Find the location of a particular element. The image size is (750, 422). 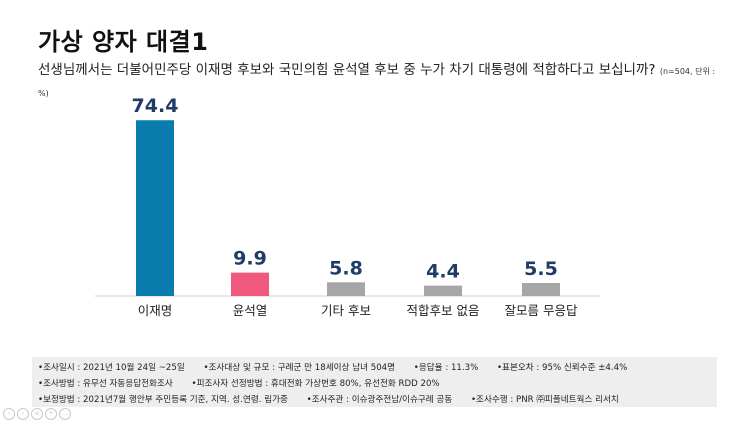

menu-icon: ≡ is located at coordinates (37, 414).